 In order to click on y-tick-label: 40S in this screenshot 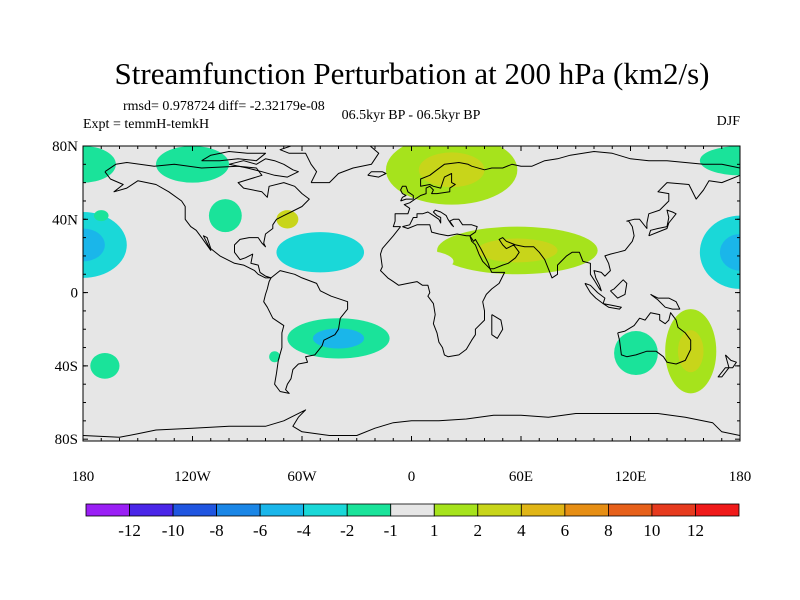, I will do `click(66, 367)`.